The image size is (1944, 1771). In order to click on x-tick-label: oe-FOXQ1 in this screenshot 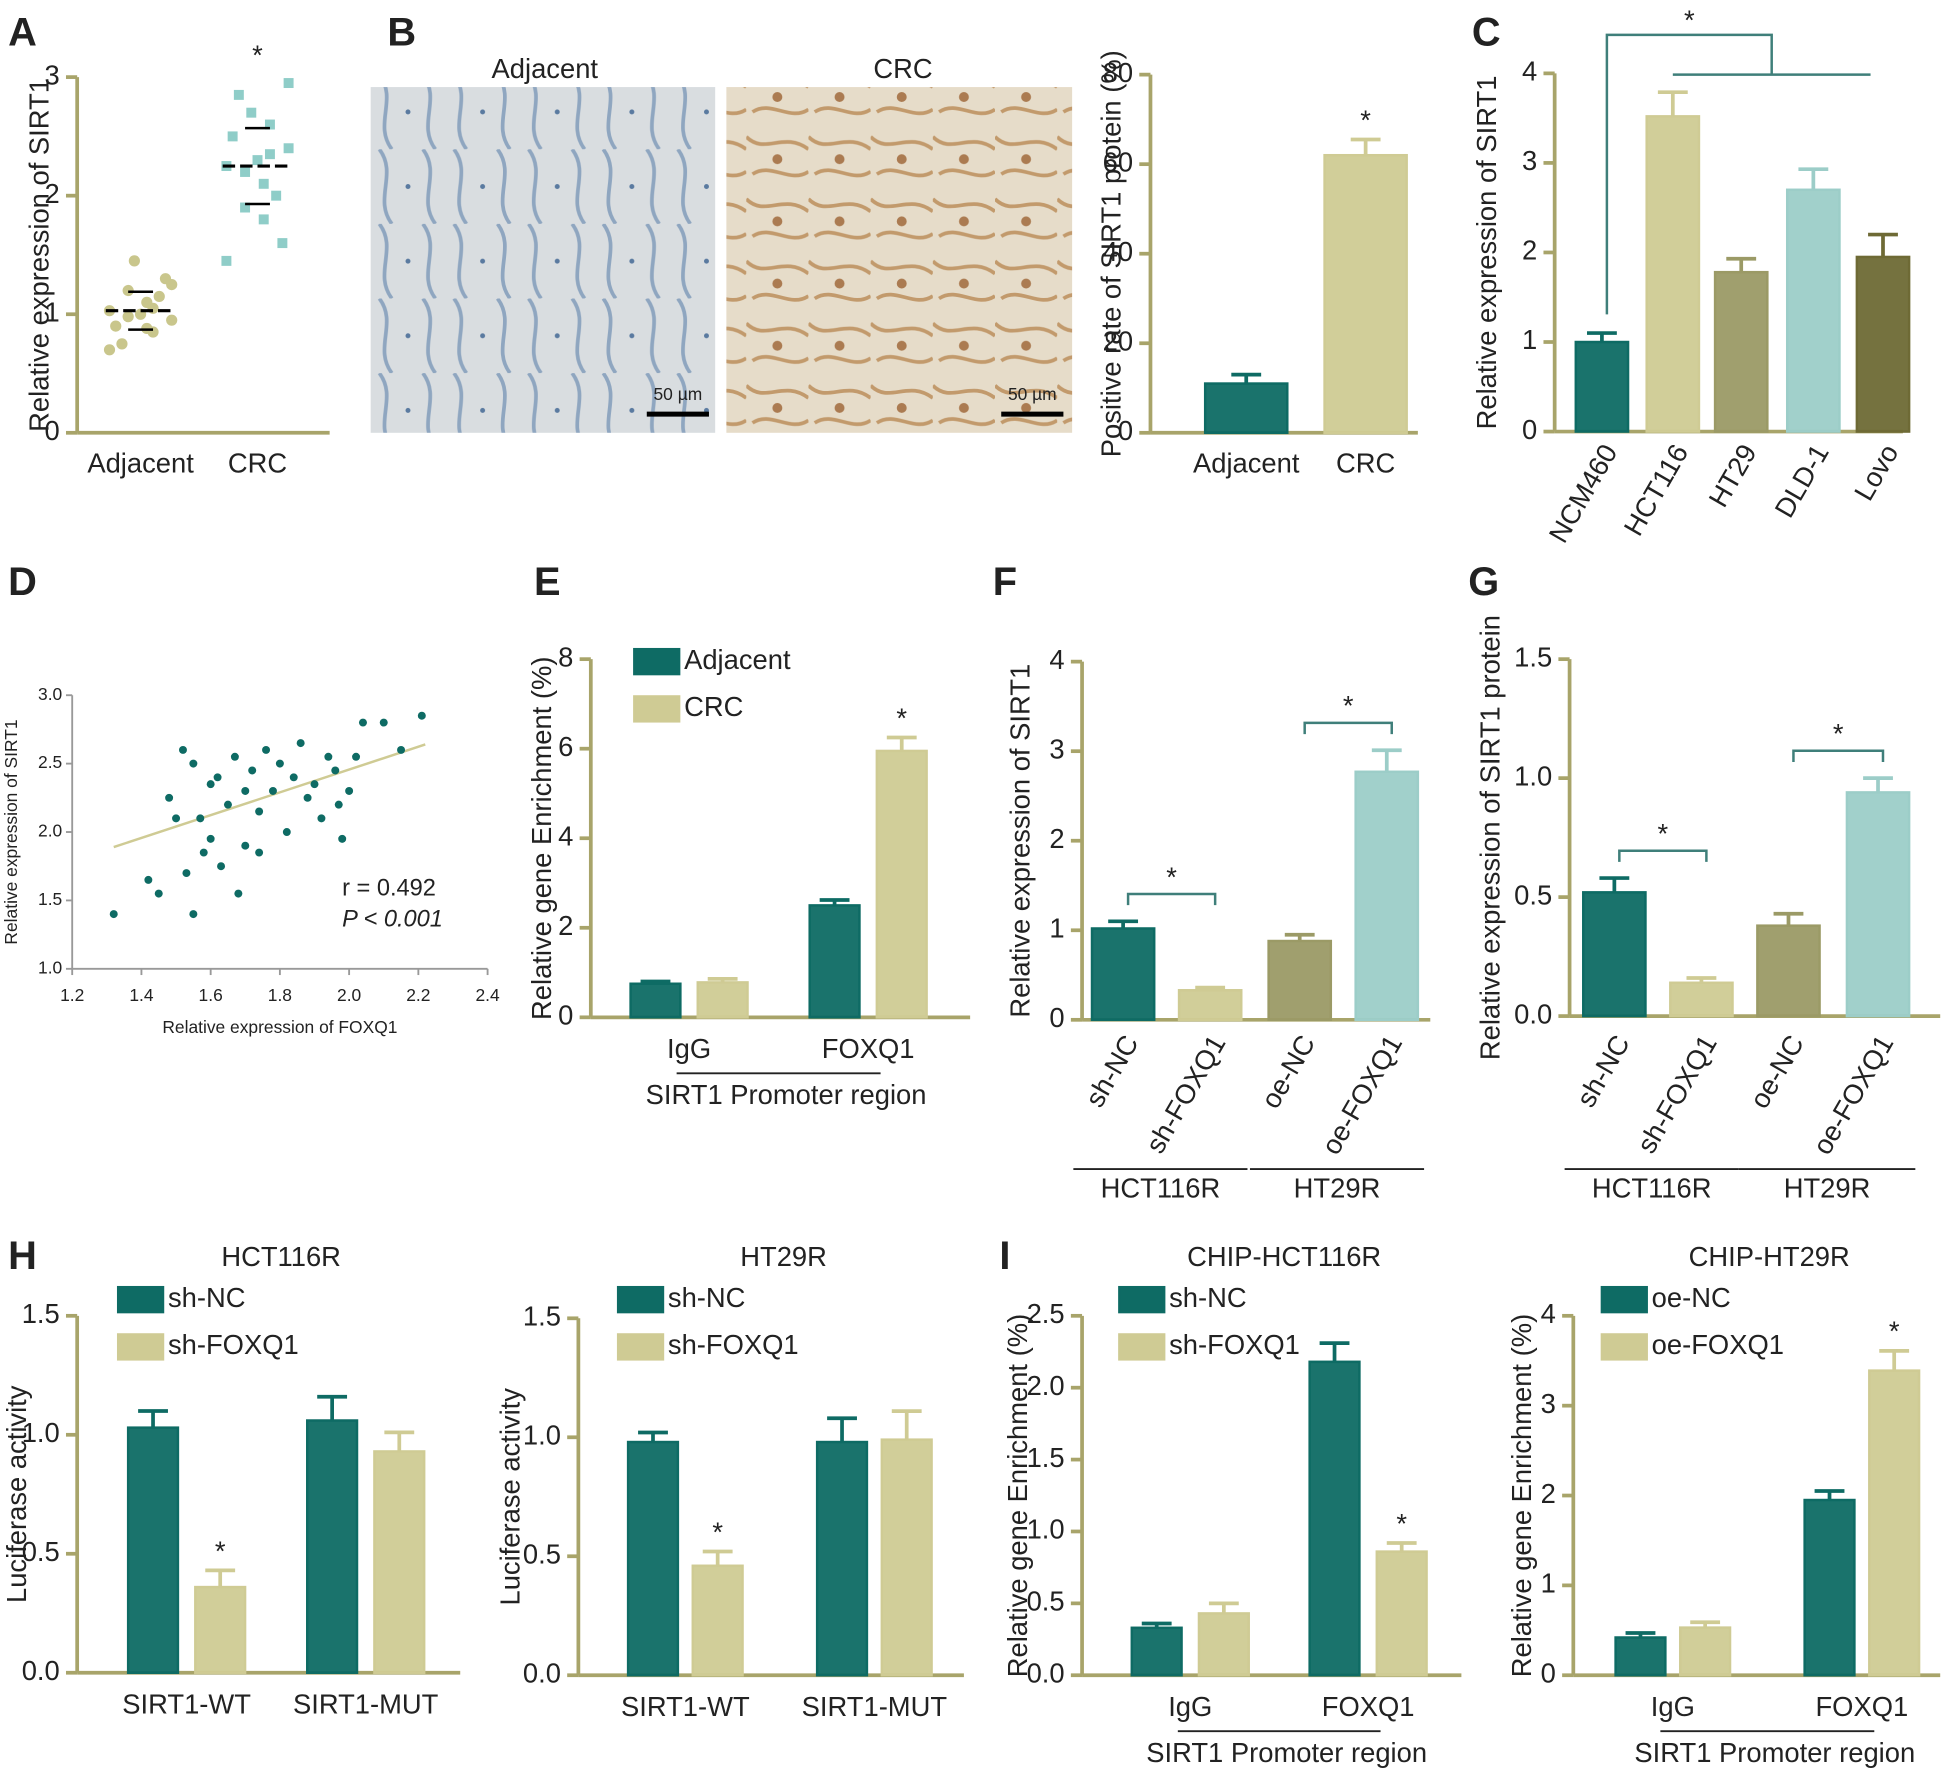, I will do `click(1361, 1095)`.